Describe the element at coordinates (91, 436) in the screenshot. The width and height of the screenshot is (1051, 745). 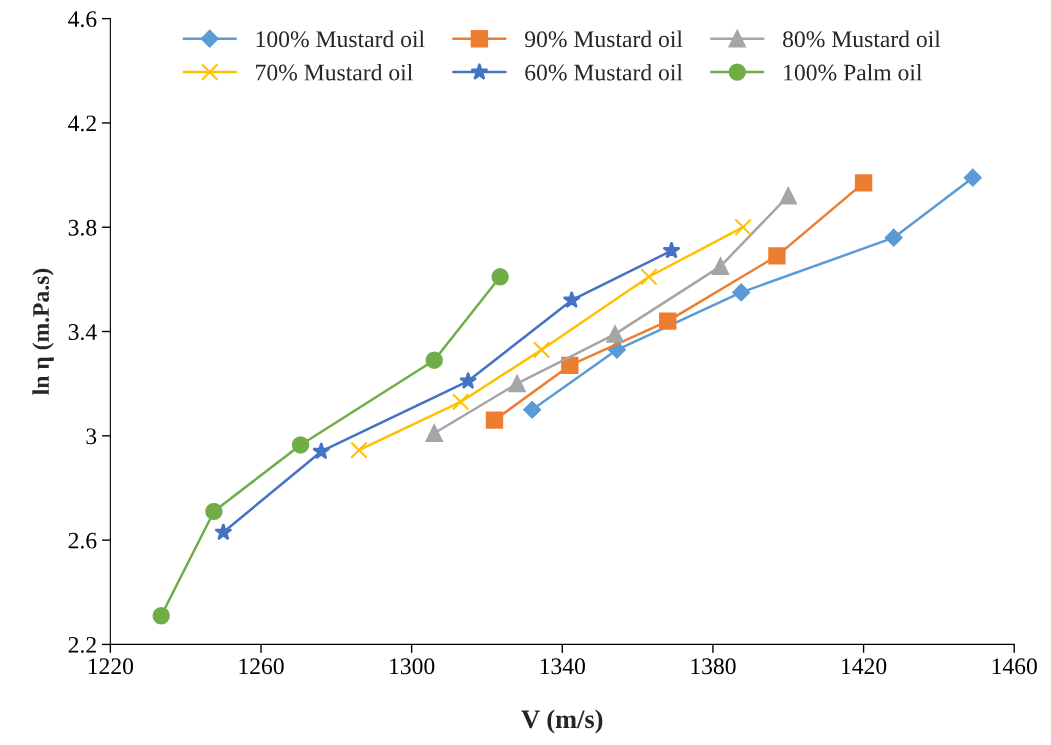
I see `y-tick-label: 3` at that location.